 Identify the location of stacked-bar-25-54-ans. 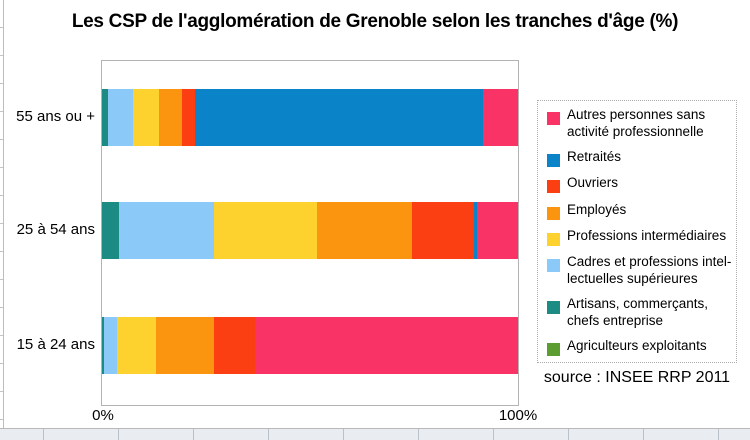
(310, 230).